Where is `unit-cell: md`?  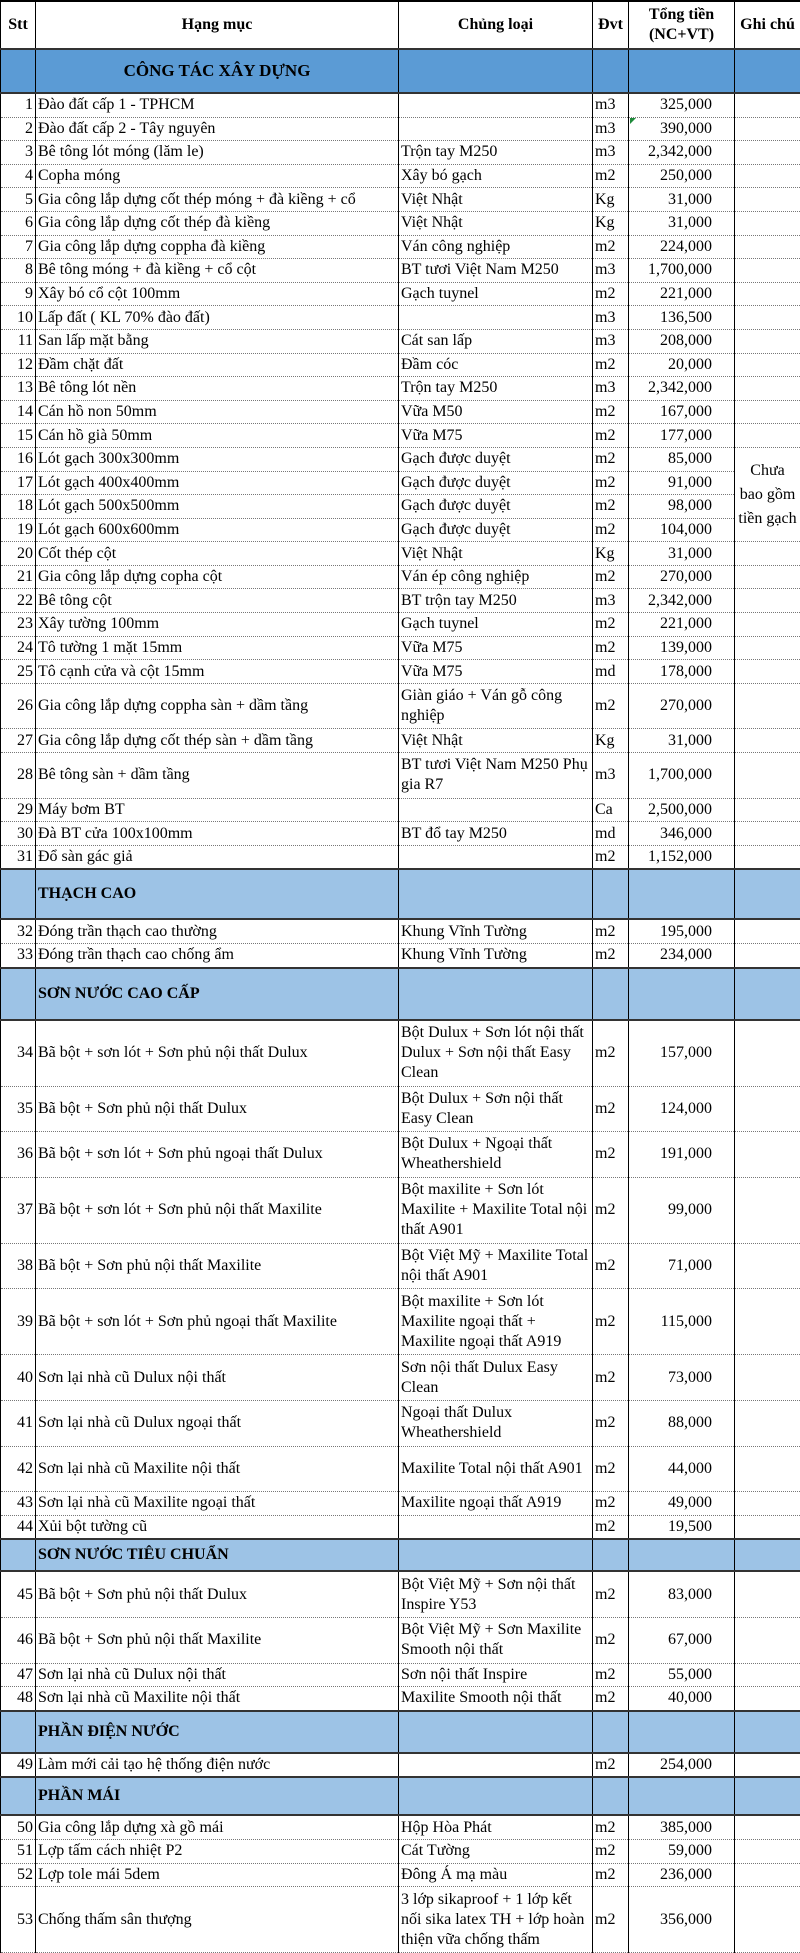
unit-cell: md is located at coordinates (611, 672).